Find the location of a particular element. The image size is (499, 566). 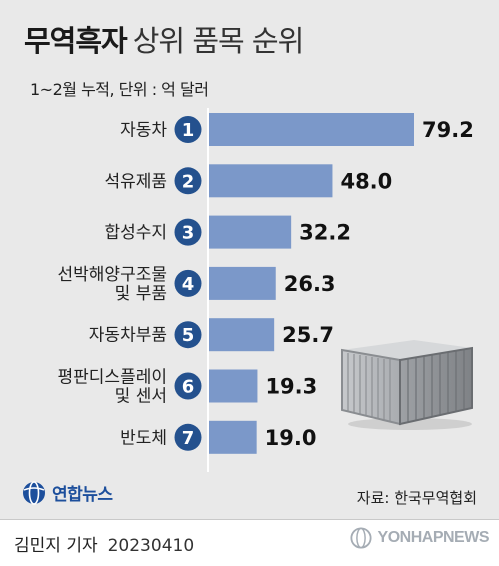

rank-number-6: 6 is located at coordinates (188, 387).